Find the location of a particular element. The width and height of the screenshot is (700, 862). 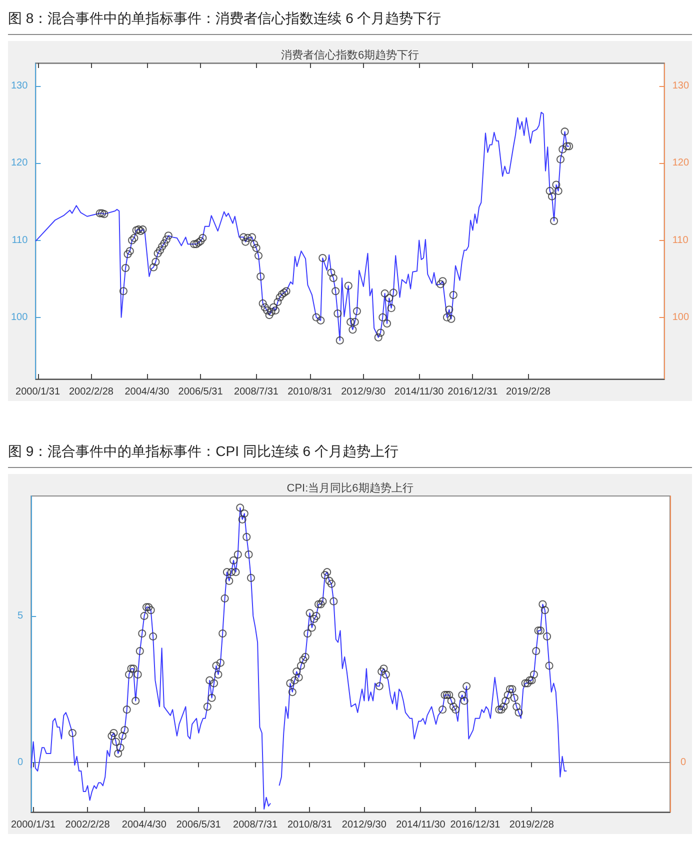

y-tick-label: 110 is located at coordinates (20, 240).